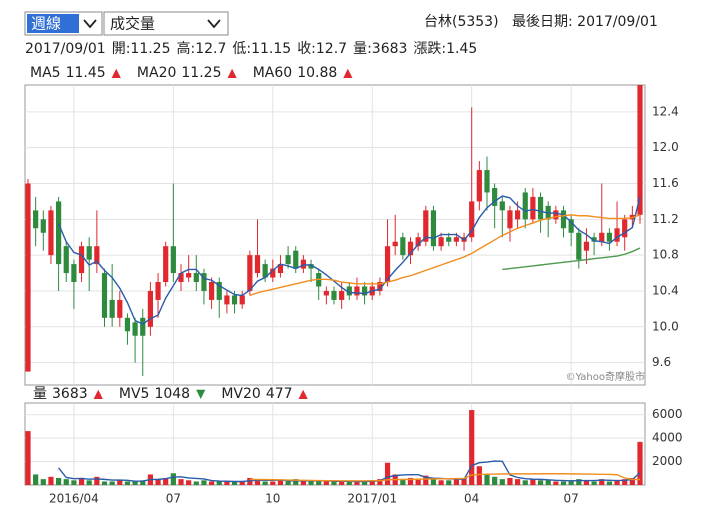  Describe the element at coordinates (63, 23) in the screenshot. I see `period-select: 週線` at that location.